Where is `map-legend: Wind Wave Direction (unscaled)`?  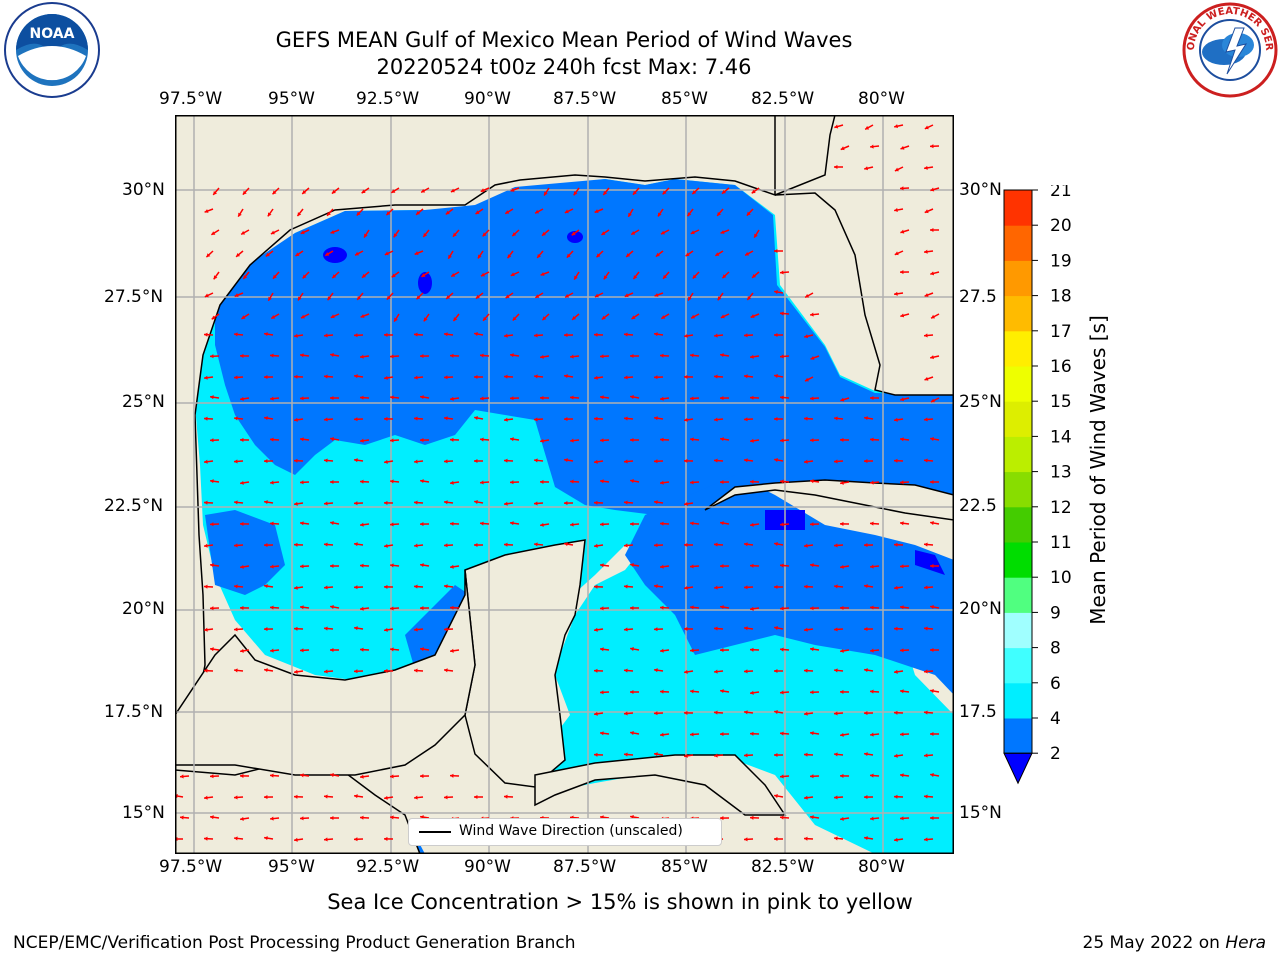 map-legend: Wind Wave Direction (unscaled) is located at coordinates (565, 832).